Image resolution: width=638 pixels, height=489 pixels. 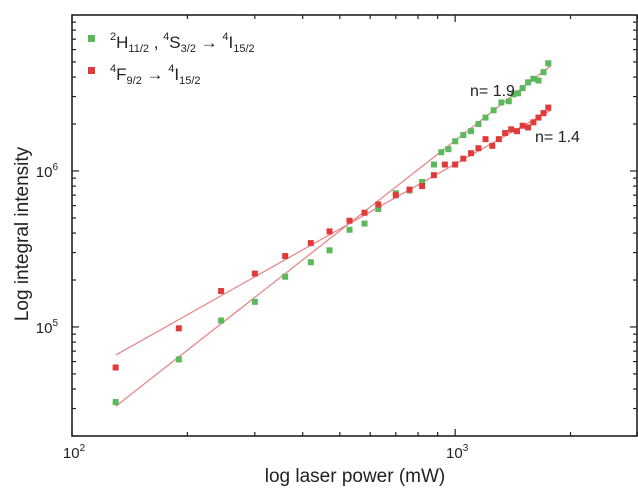 I want to click on y-axis-title: Log integral intensity, so click(x=22, y=233).